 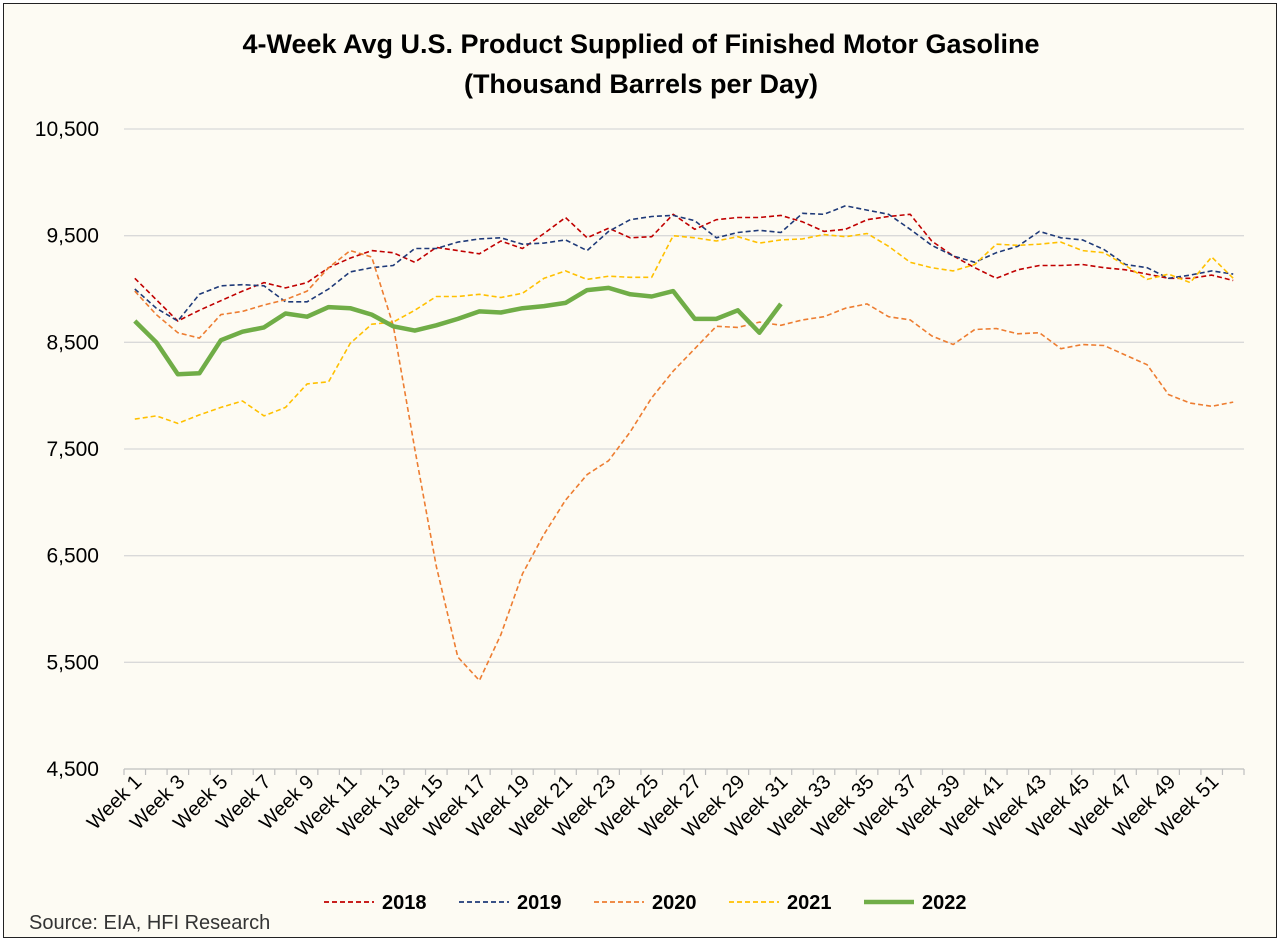 What do you see at coordinates (149, 923) in the screenshot?
I see `source-note: Source: EIA, HFI Research` at bounding box center [149, 923].